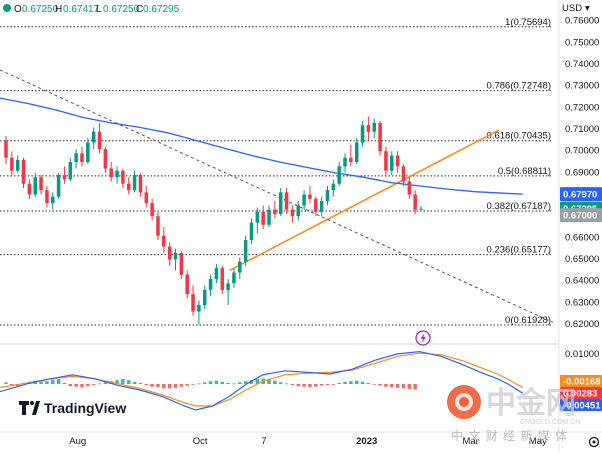  What do you see at coordinates (582, 281) in the screenshot?
I see `price-tick-label: 0.64000` at bounding box center [582, 281].